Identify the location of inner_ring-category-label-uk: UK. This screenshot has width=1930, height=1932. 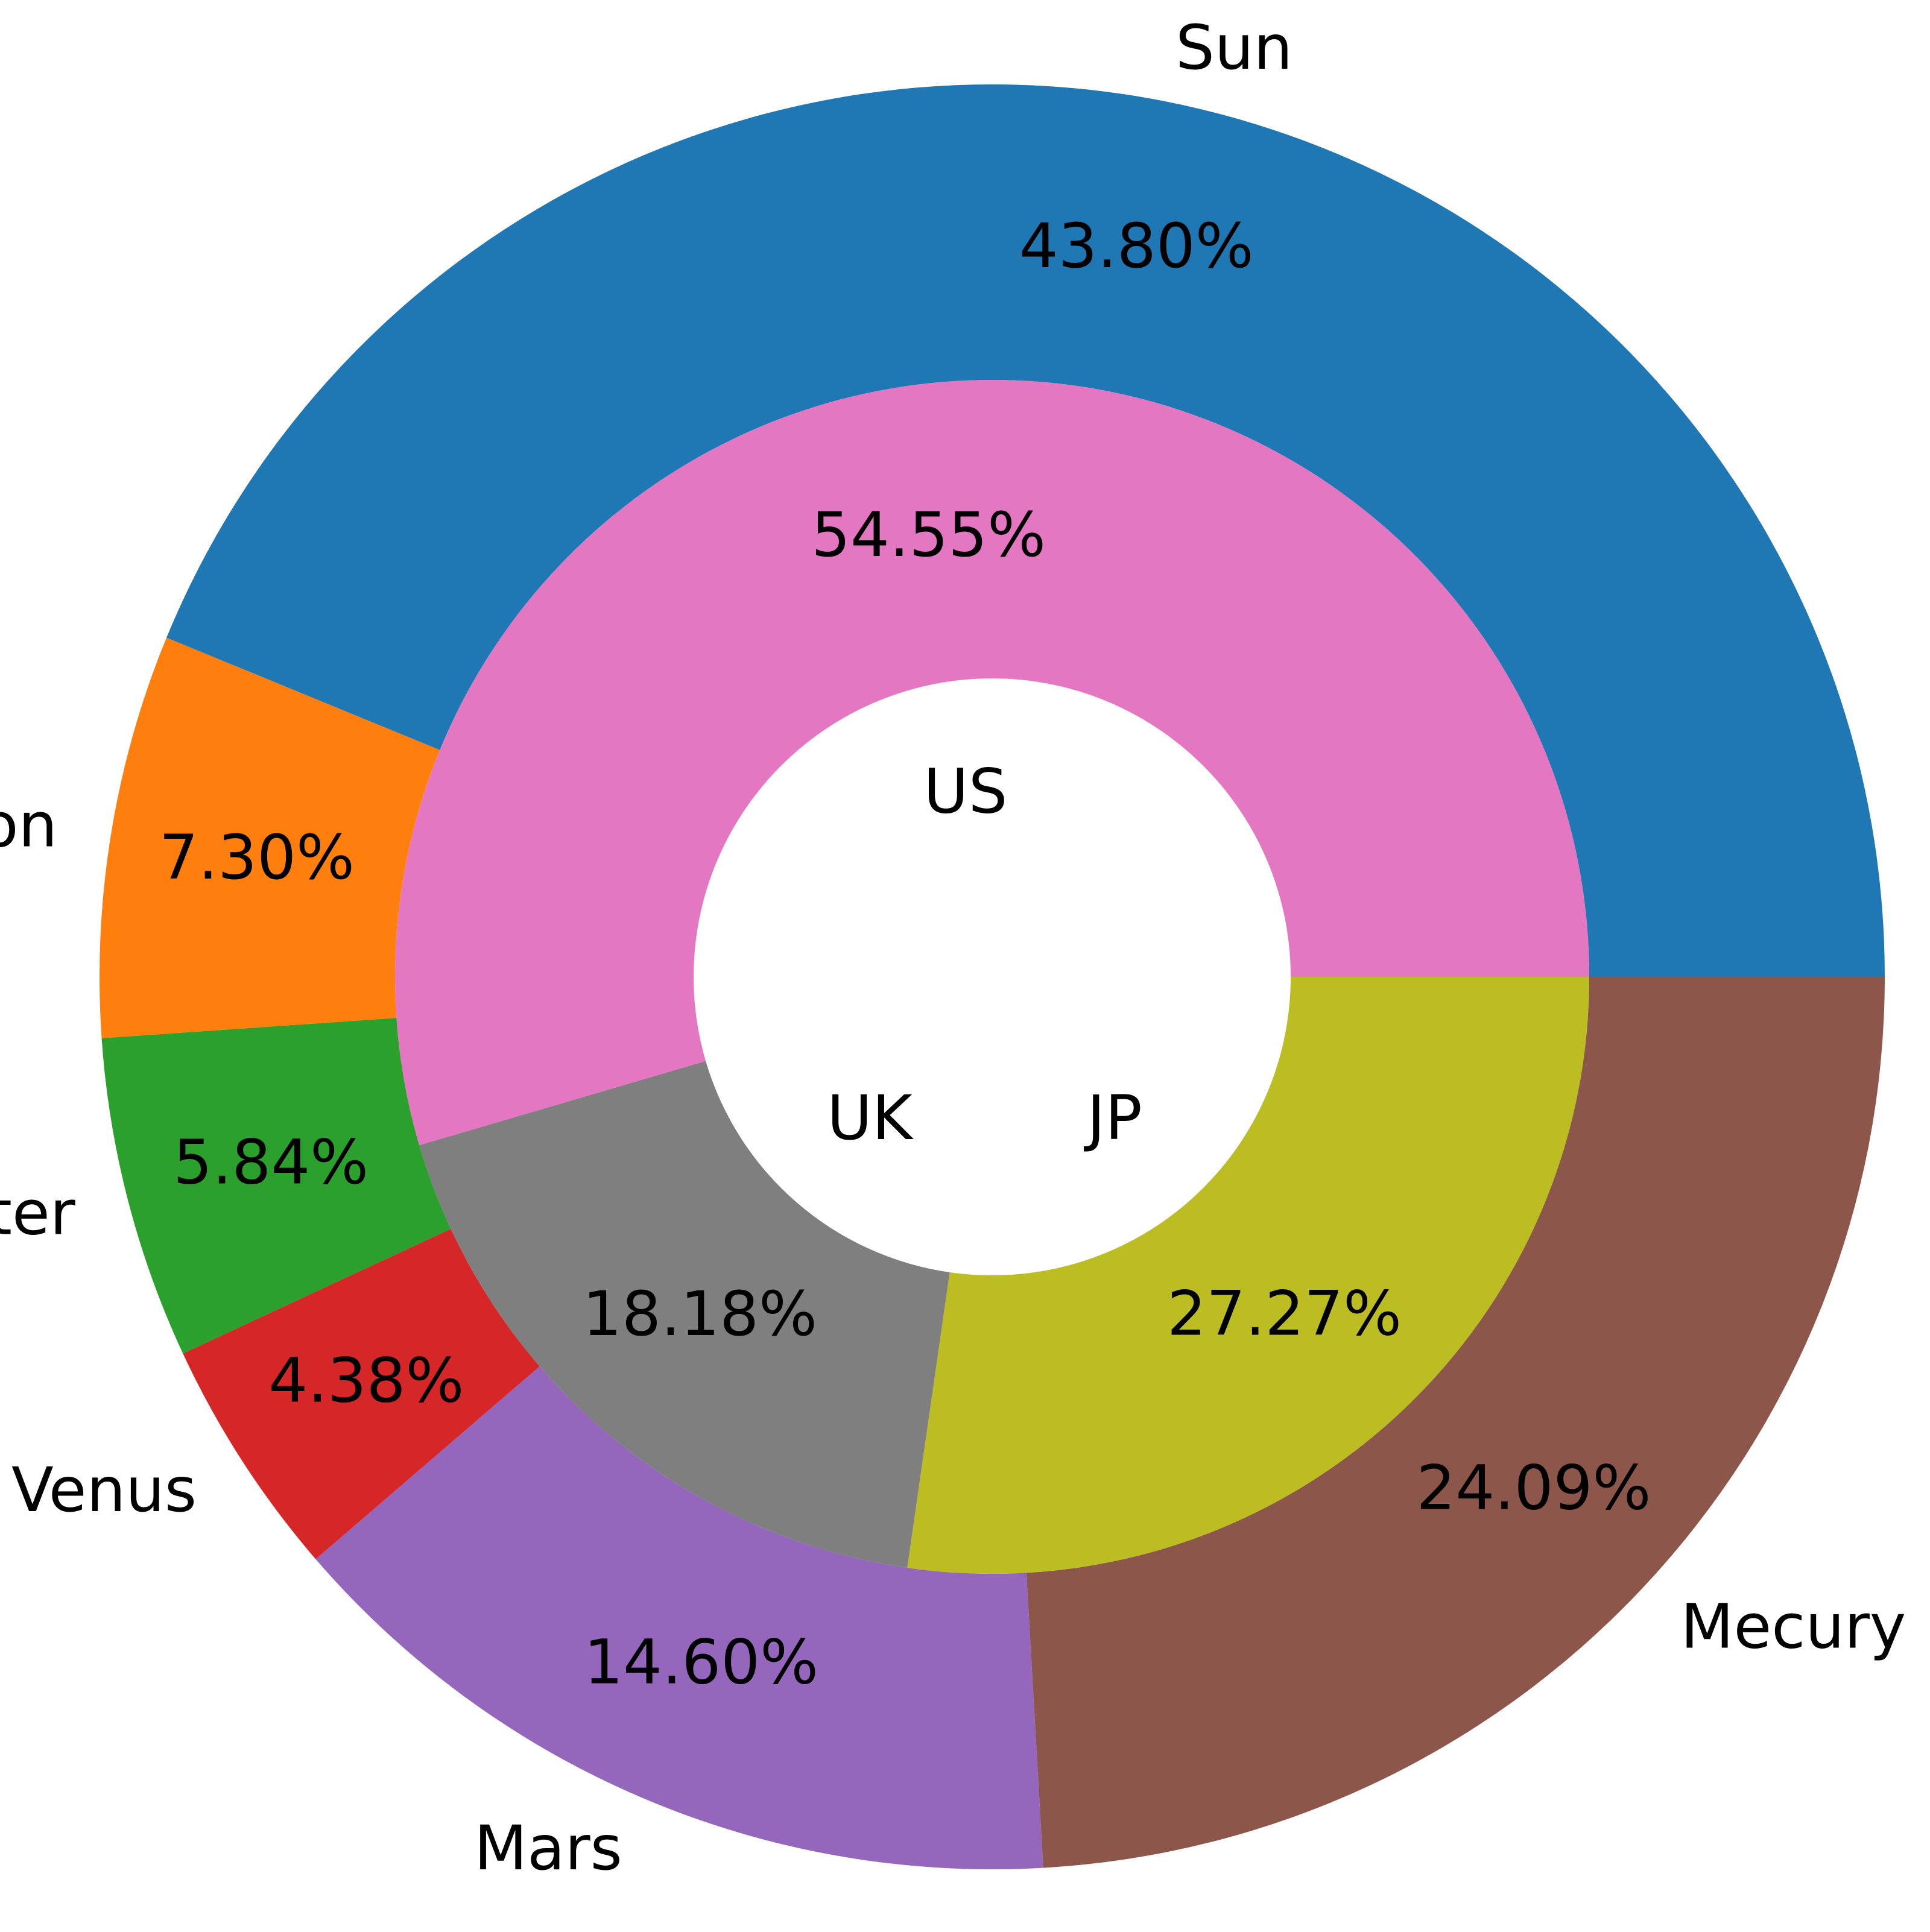
(870, 1118).